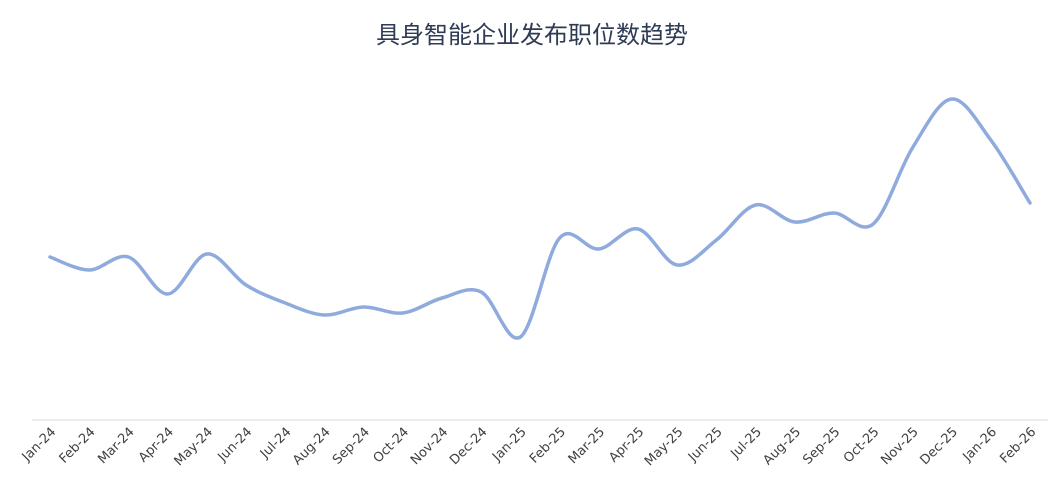 Image resolution: width=1064 pixels, height=493 pixels. What do you see at coordinates (980, 445) in the screenshot?
I see `x-tick-label: Jan-26` at bounding box center [980, 445].